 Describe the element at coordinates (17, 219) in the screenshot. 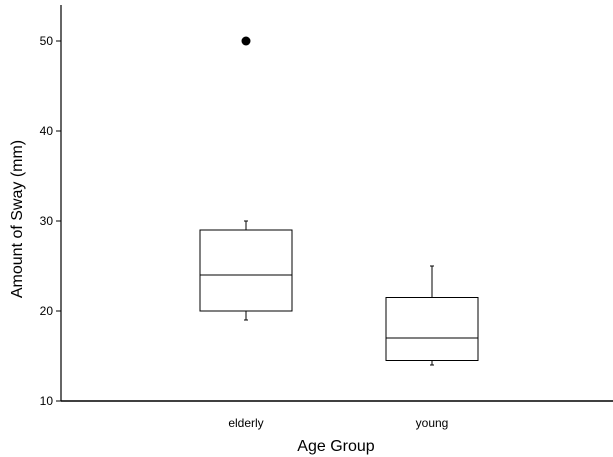

I see `y-axis-title: Amount of Sway (mm)` at that location.